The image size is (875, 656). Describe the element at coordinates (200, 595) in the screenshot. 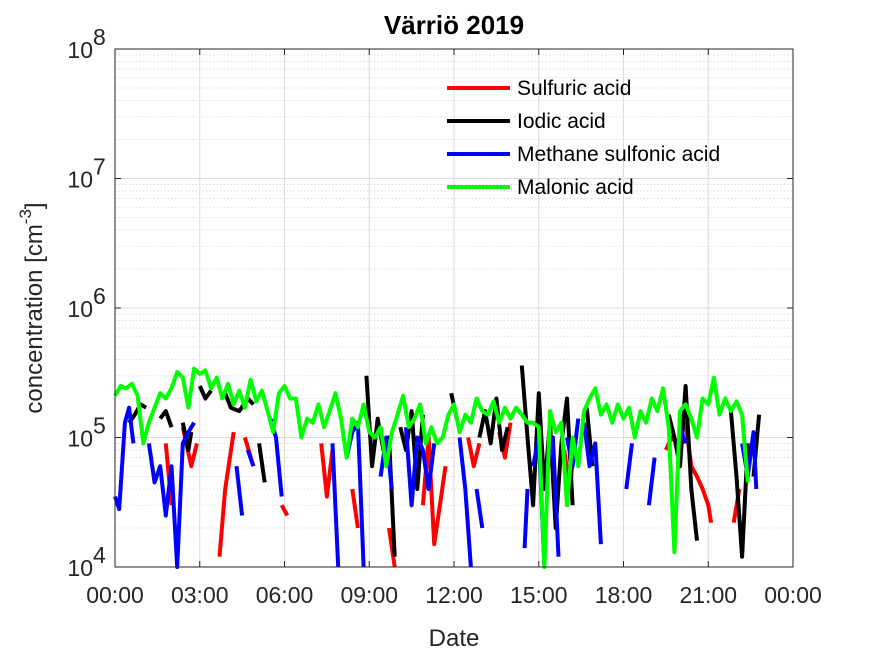

I see `x-tick-label: 03:00` at that location.